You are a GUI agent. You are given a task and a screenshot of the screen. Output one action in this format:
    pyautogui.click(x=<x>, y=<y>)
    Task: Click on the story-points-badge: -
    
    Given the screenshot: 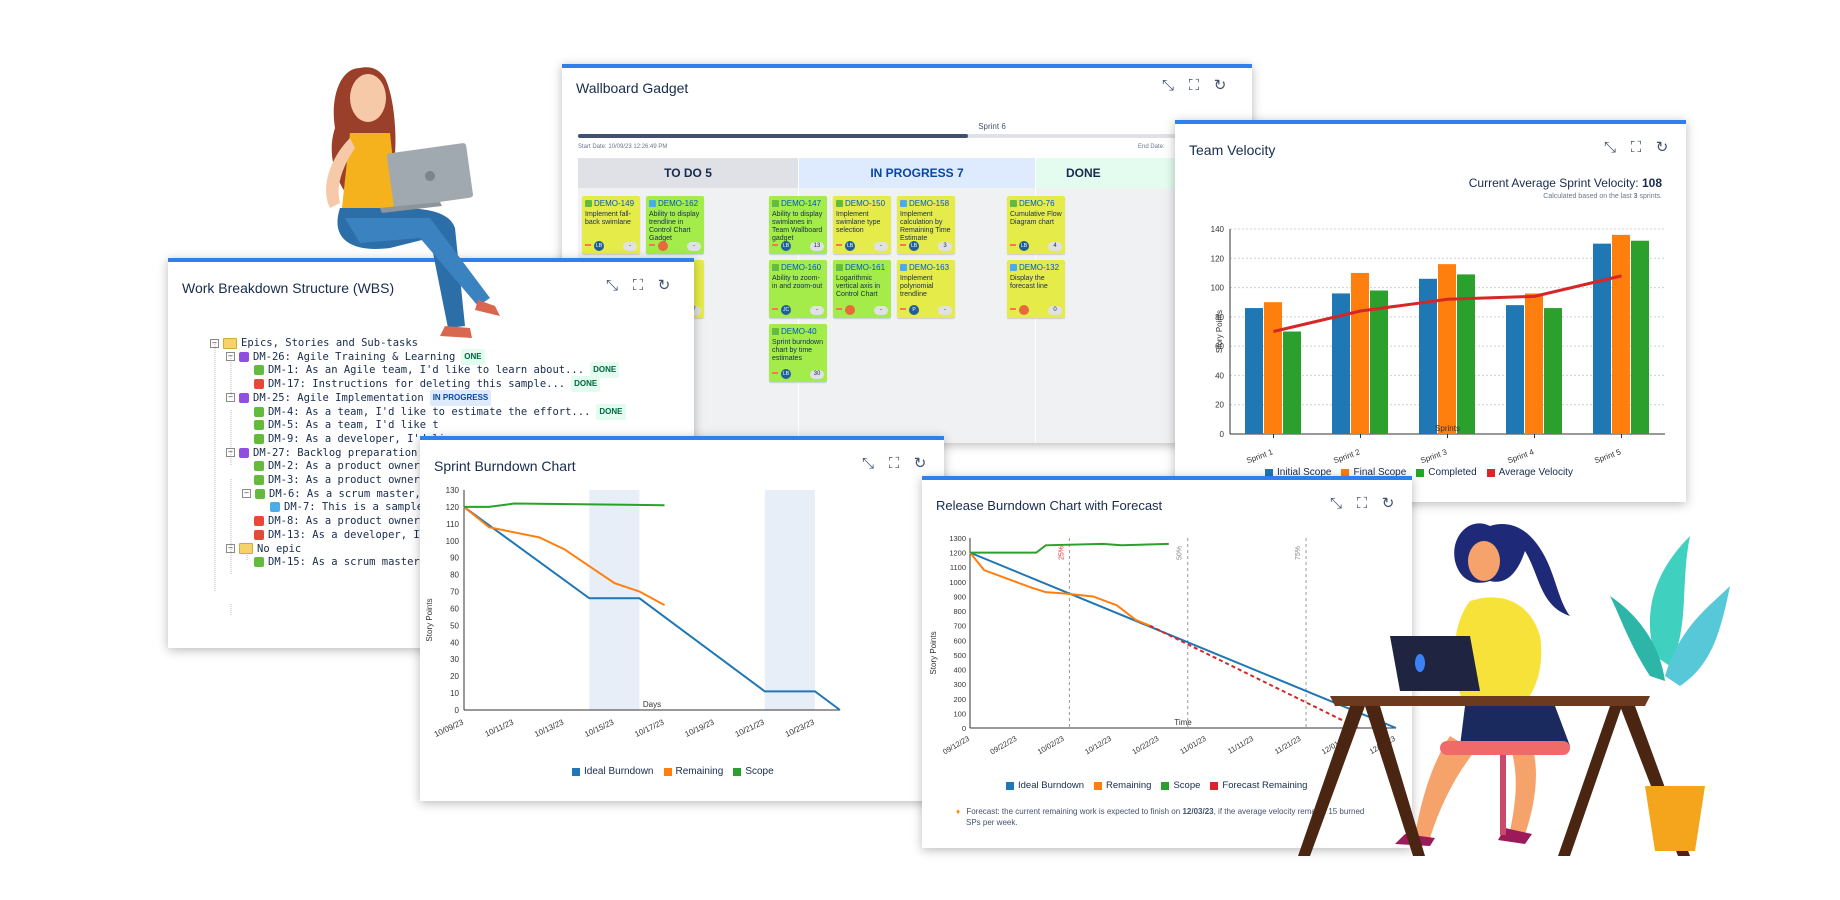 What is the action you would take?
    pyautogui.click(x=630, y=246)
    